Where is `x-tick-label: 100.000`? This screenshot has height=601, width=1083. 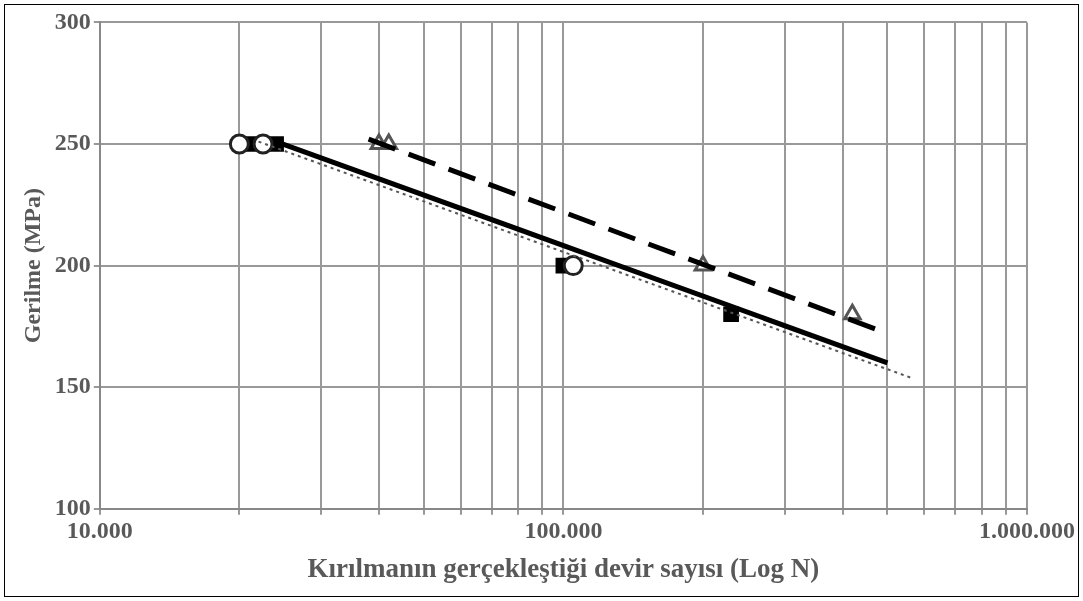 x-tick-label: 100.000 is located at coordinates (563, 530).